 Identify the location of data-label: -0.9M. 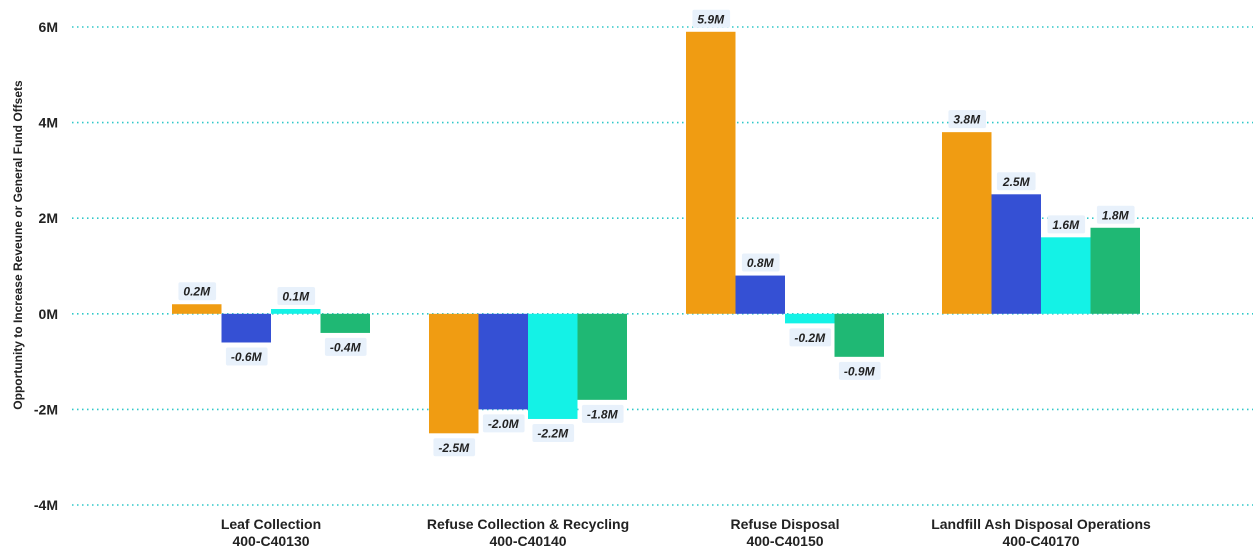
(859, 370).